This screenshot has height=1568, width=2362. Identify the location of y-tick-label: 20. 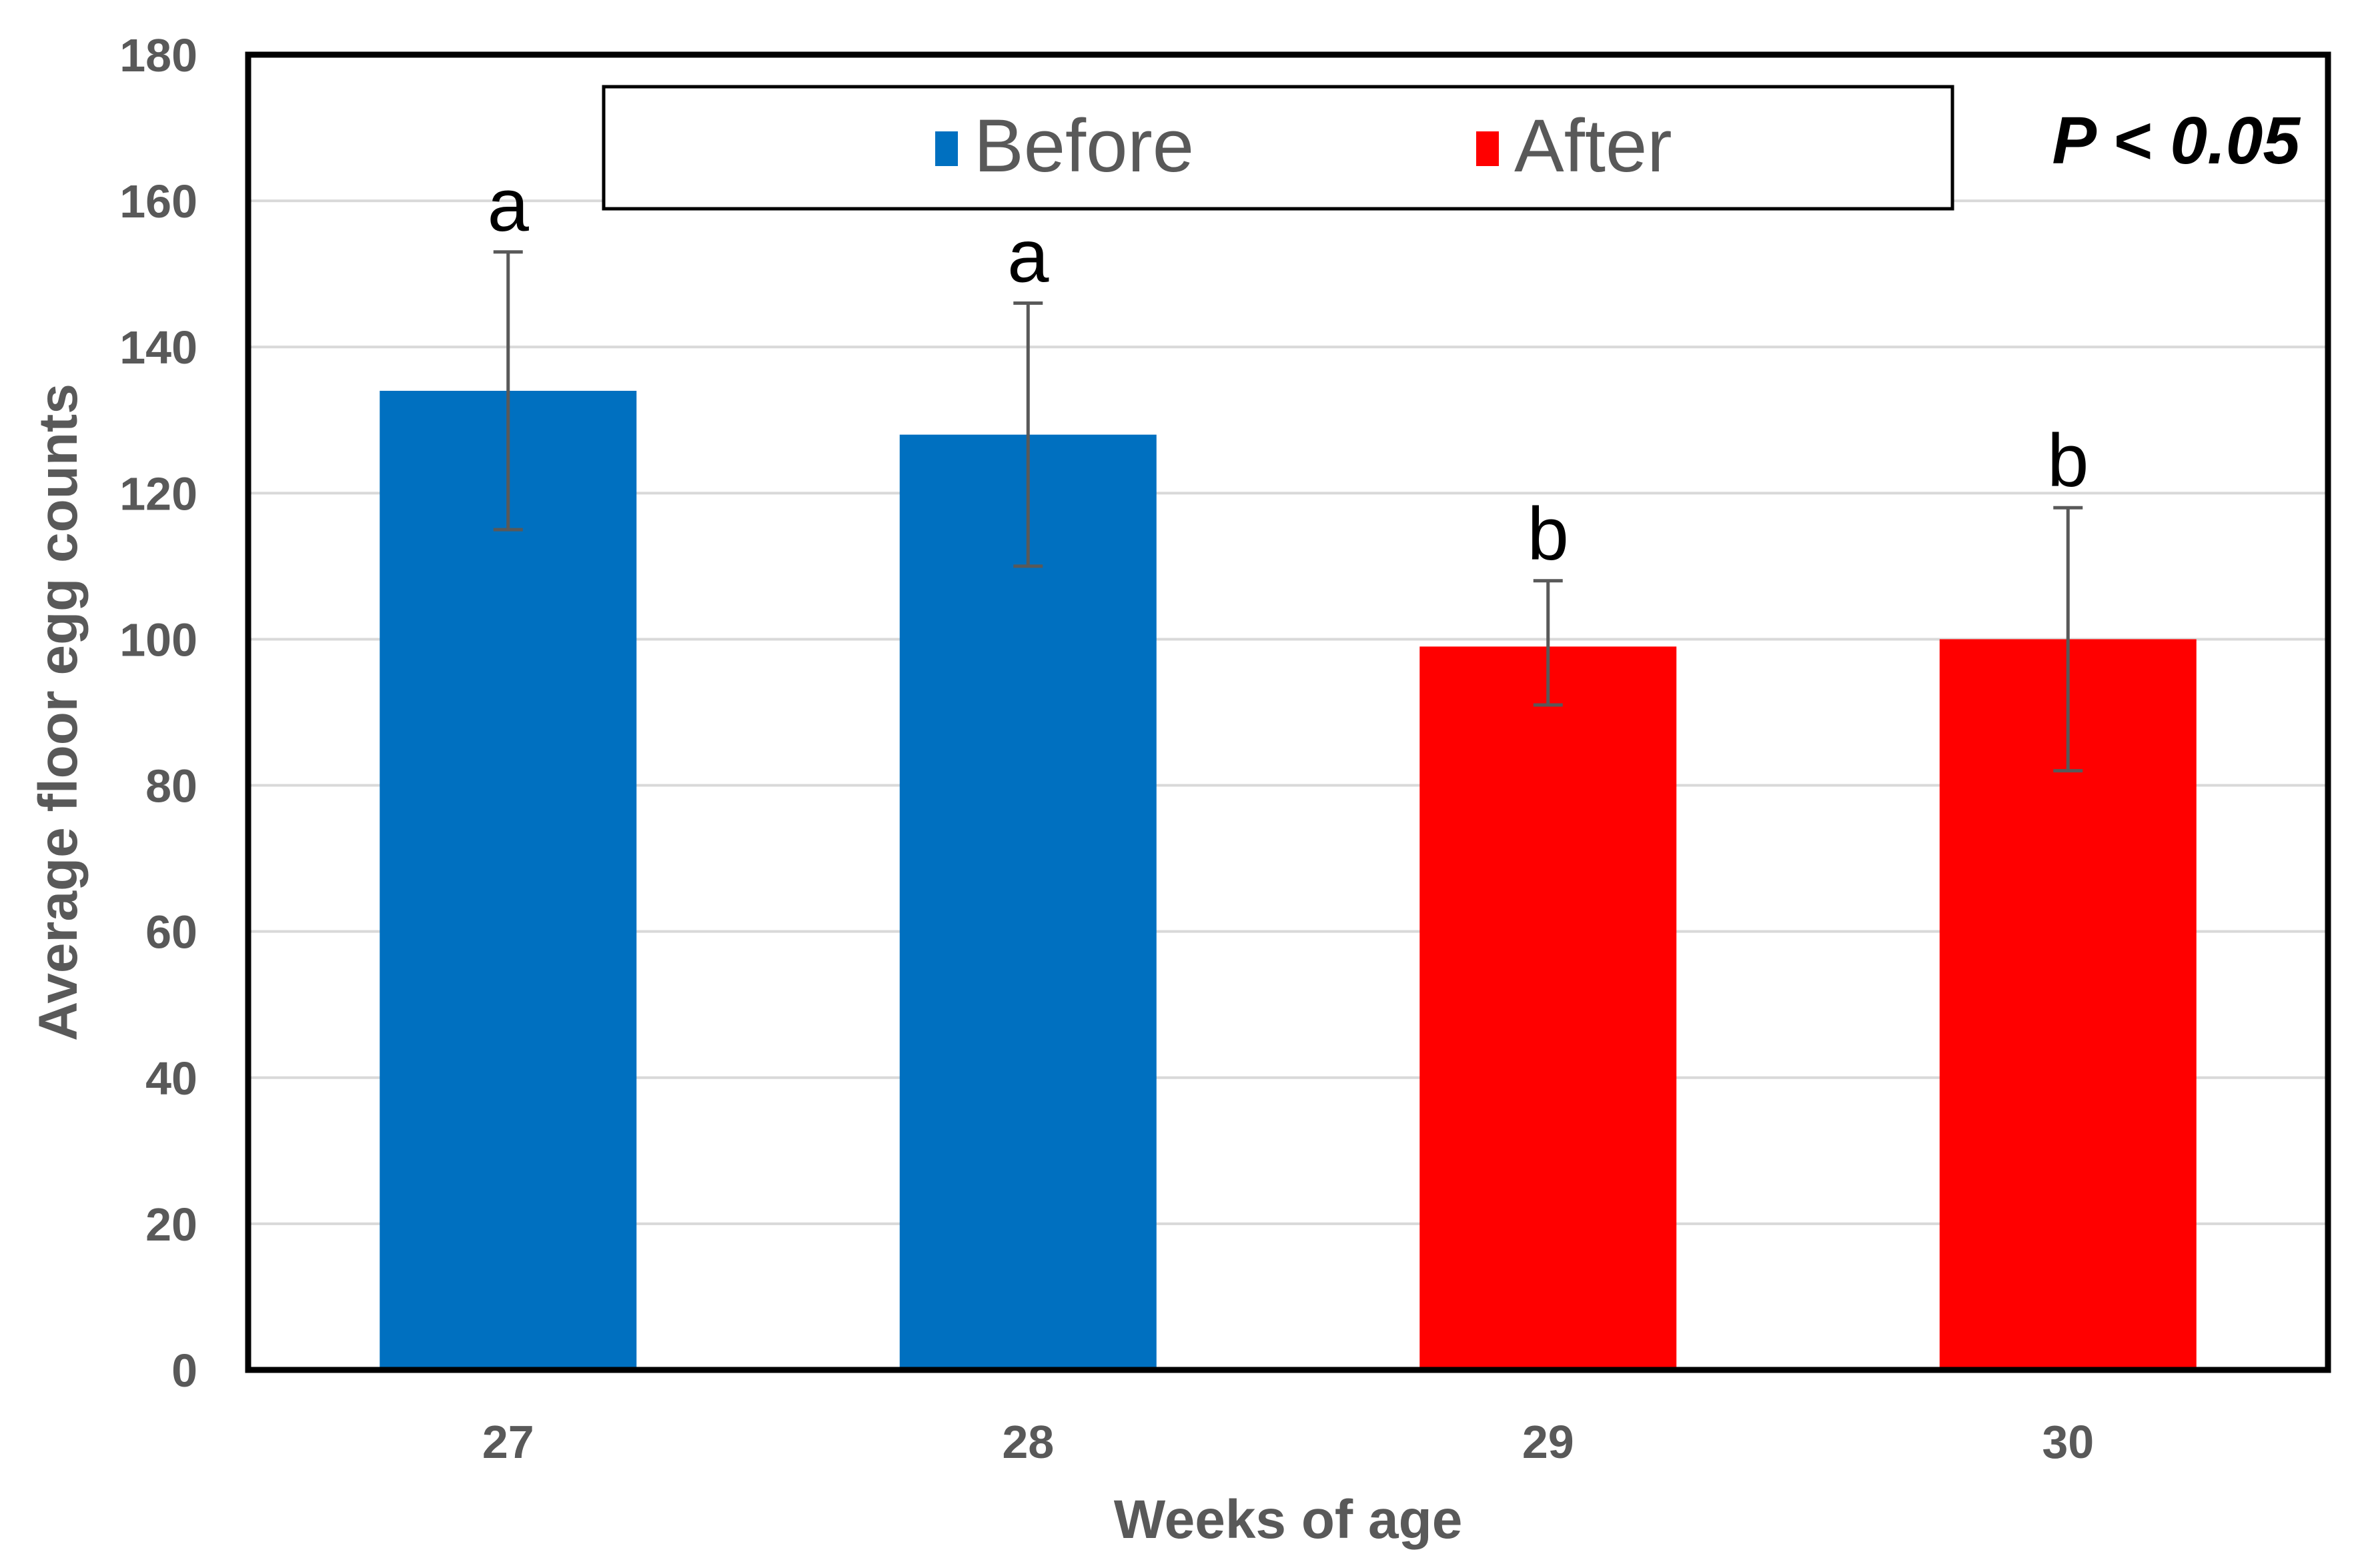
(171, 1225).